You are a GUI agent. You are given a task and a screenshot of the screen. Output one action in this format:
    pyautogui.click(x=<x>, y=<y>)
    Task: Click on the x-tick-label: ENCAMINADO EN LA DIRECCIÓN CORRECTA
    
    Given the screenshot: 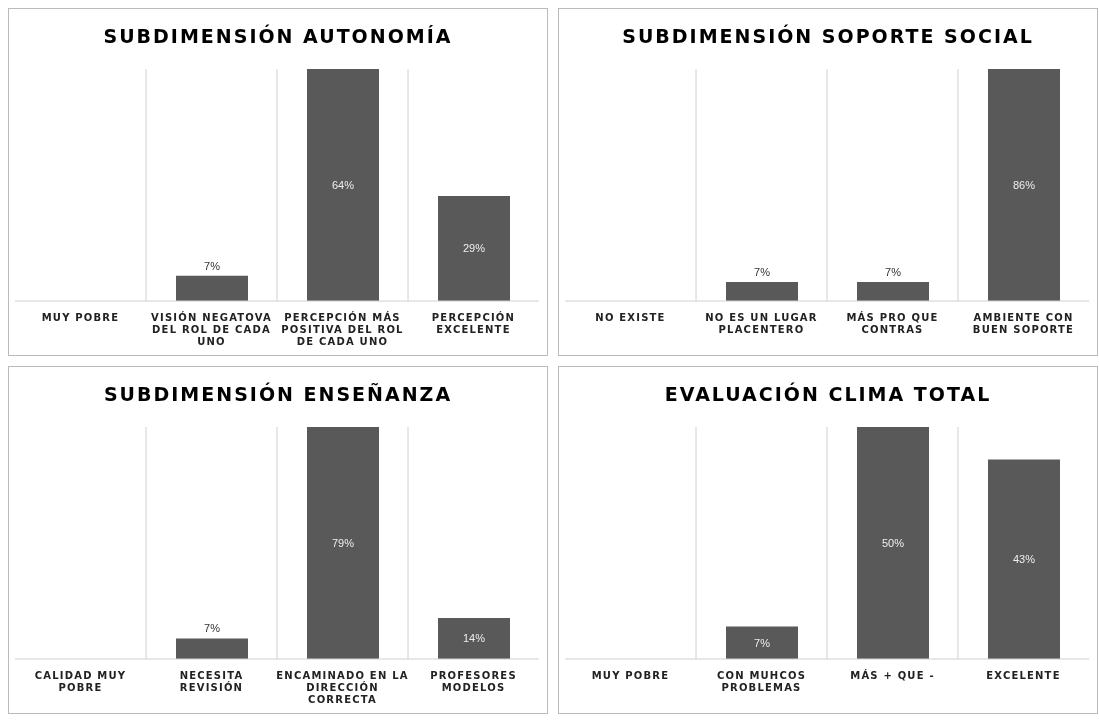 What is the action you would take?
    pyautogui.click(x=342, y=687)
    